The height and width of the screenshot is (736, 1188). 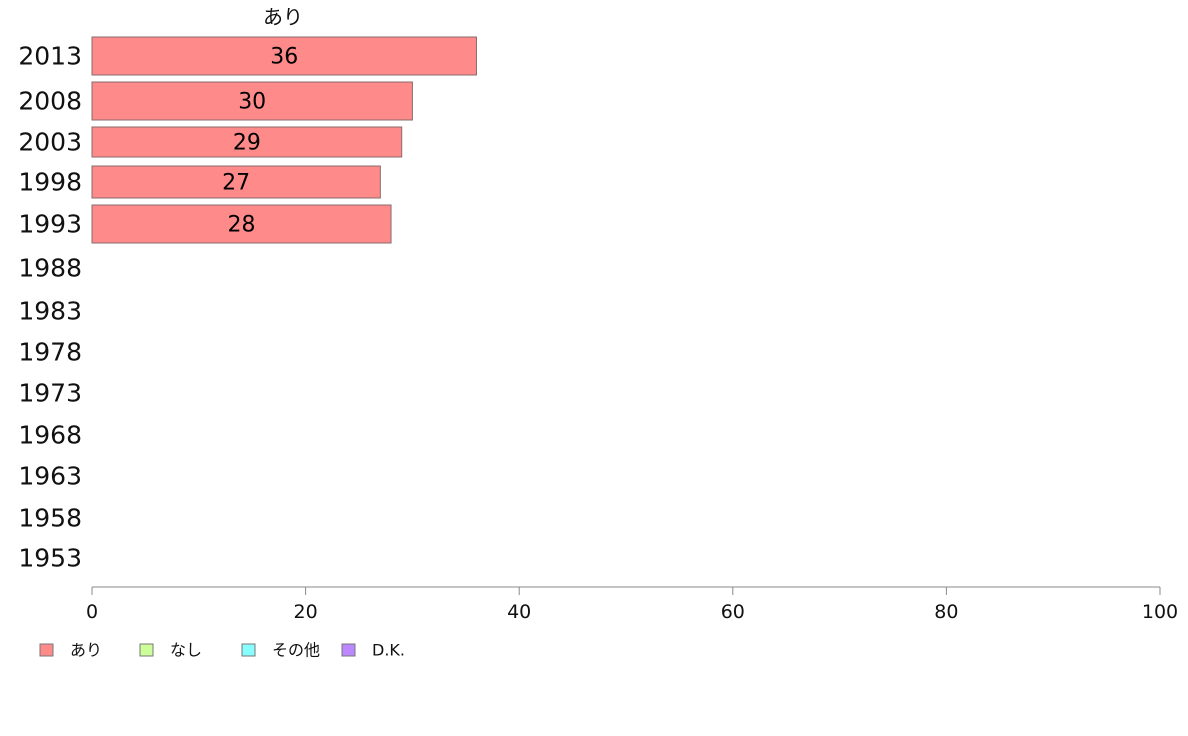 What do you see at coordinates (946, 612) in the screenshot?
I see `x-tick-label-80: 80` at bounding box center [946, 612].